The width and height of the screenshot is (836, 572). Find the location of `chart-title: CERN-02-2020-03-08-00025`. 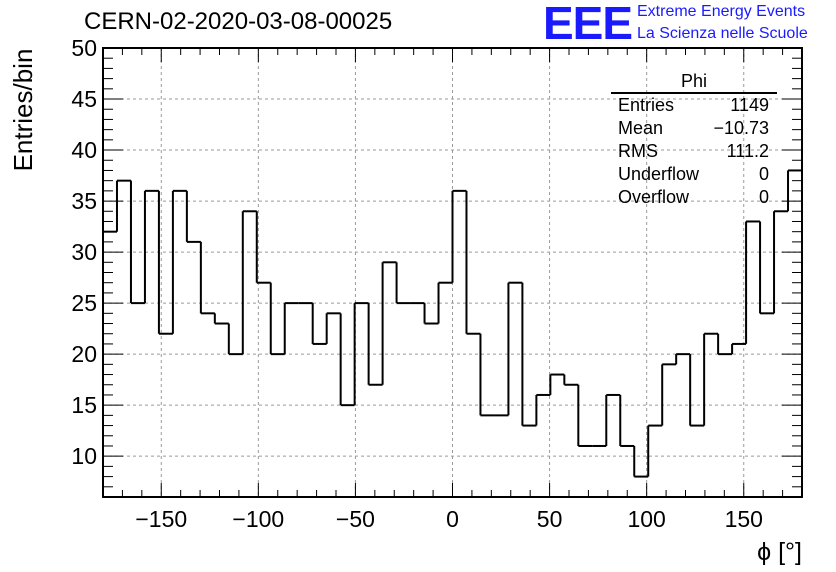

chart-title: CERN-02-2020-03-08-00025 is located at coordinates (238, 21).